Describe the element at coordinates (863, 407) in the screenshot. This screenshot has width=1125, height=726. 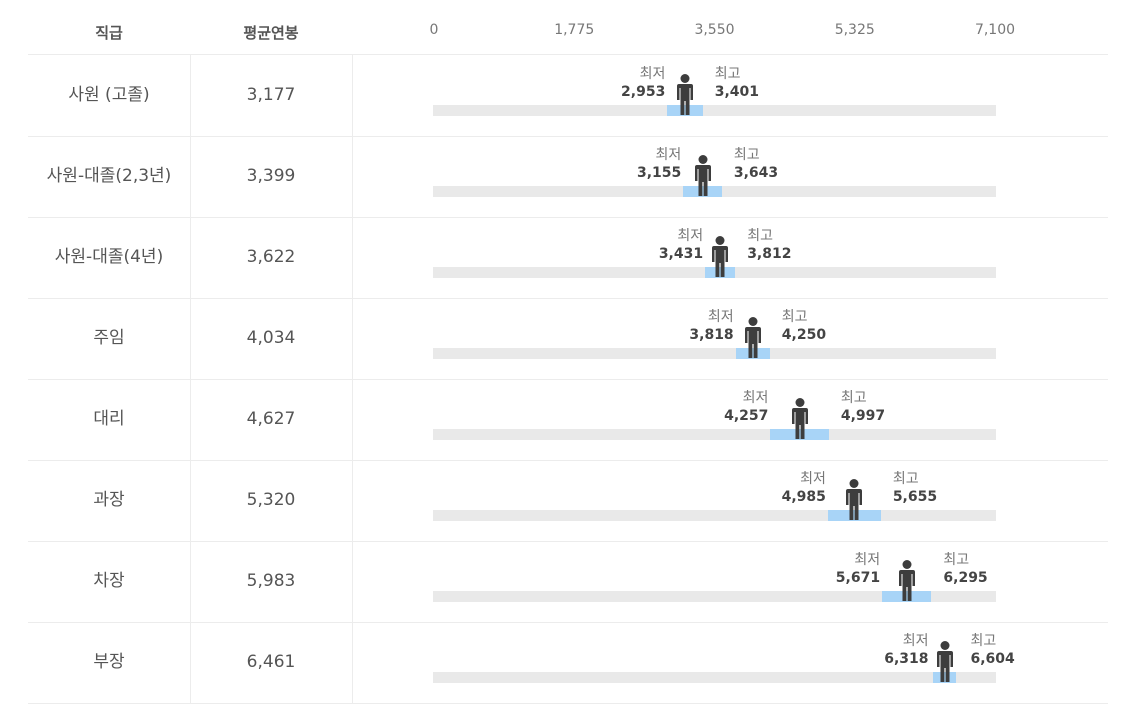
I see `max-salary-label: 최고 4,997` at that location.